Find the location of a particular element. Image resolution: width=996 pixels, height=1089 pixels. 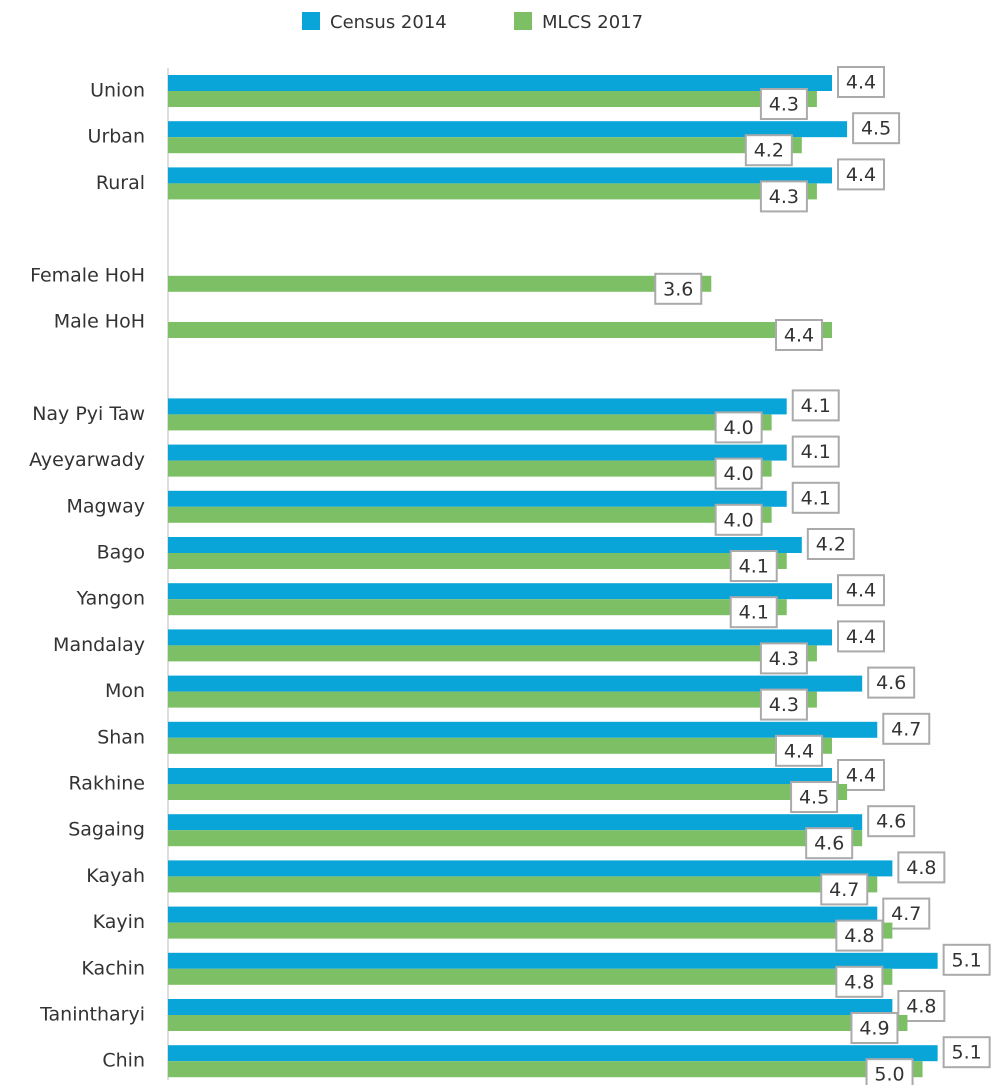

category-label: Rural is located at coordinates (120, 183).